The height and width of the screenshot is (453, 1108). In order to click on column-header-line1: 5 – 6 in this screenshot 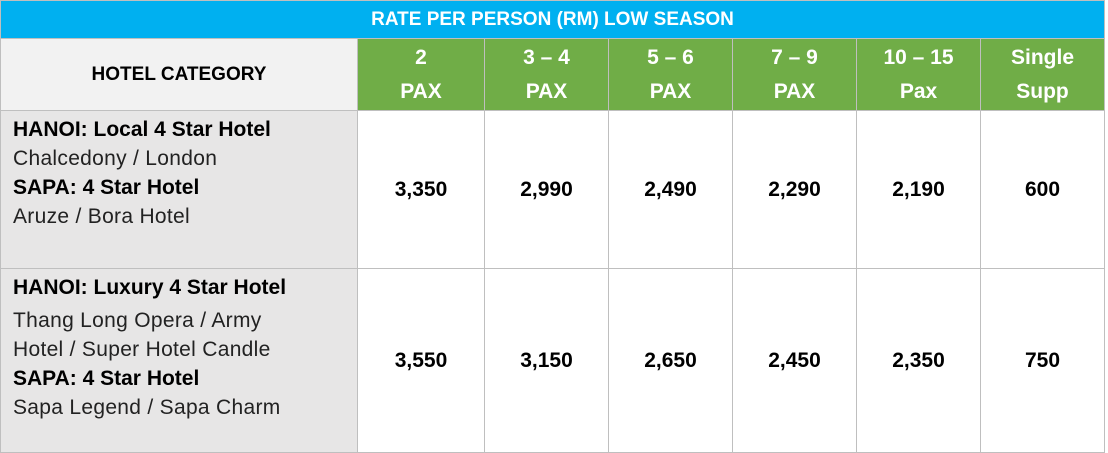, I will do `click(670, 57)`.